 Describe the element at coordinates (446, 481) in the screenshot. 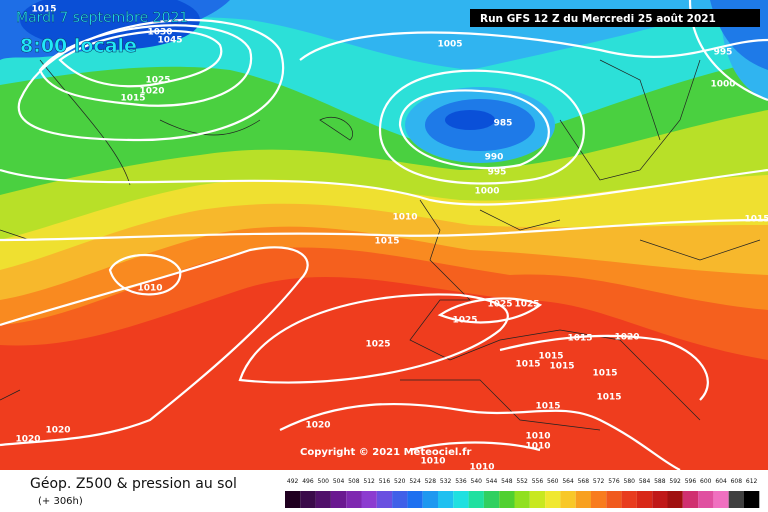

I see `legend-label: 532` at that location.